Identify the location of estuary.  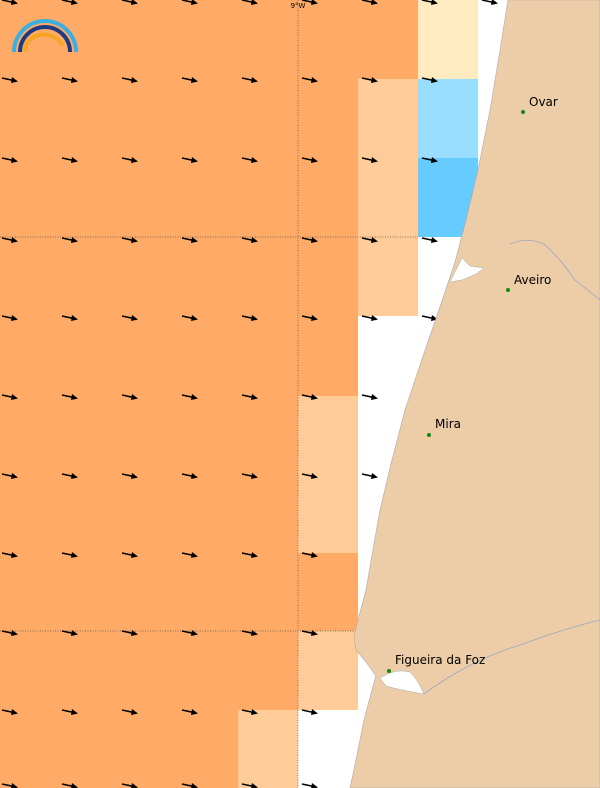
(402, 682).